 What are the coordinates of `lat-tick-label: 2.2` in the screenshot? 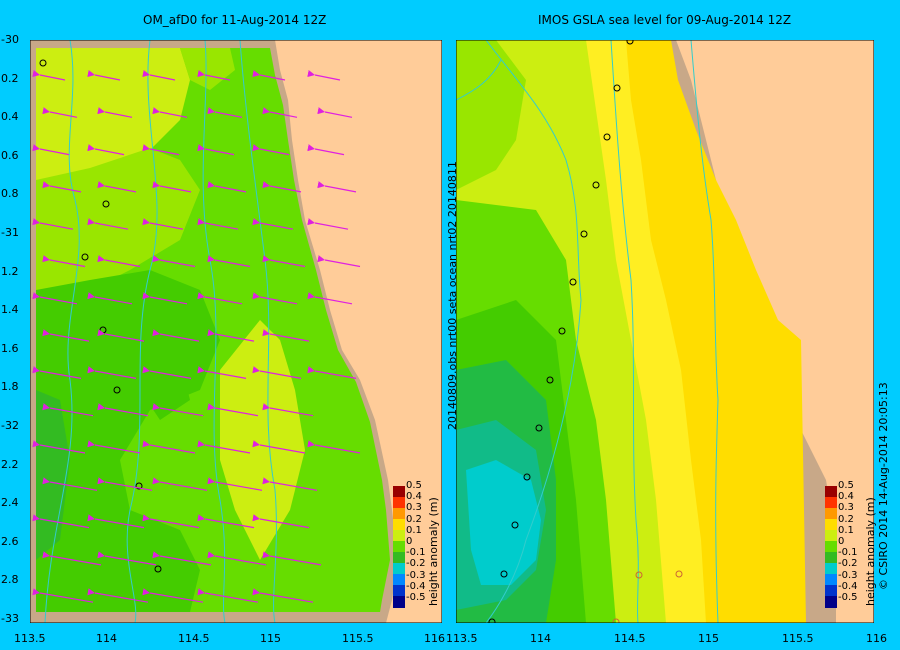 It's located at (10, 464).